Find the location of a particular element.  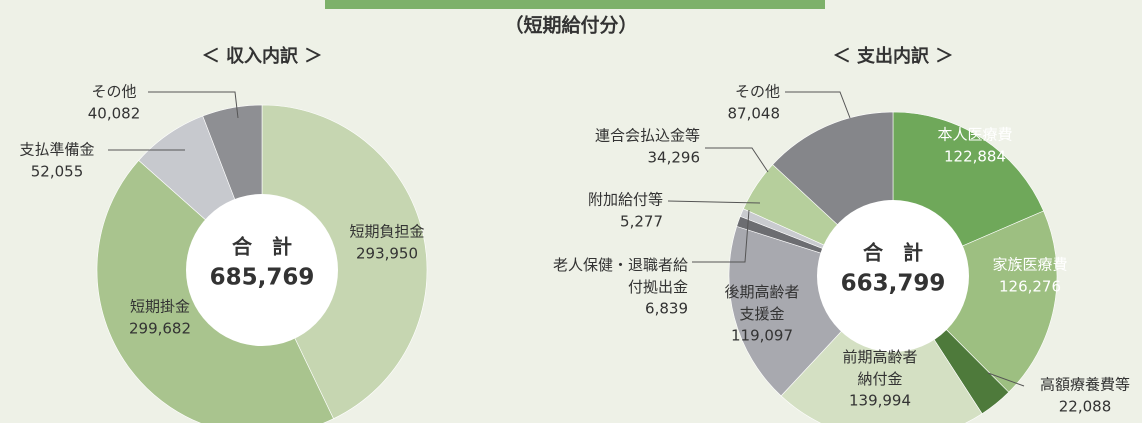

value-label: 293,950 is located at coordinates (387, 254).